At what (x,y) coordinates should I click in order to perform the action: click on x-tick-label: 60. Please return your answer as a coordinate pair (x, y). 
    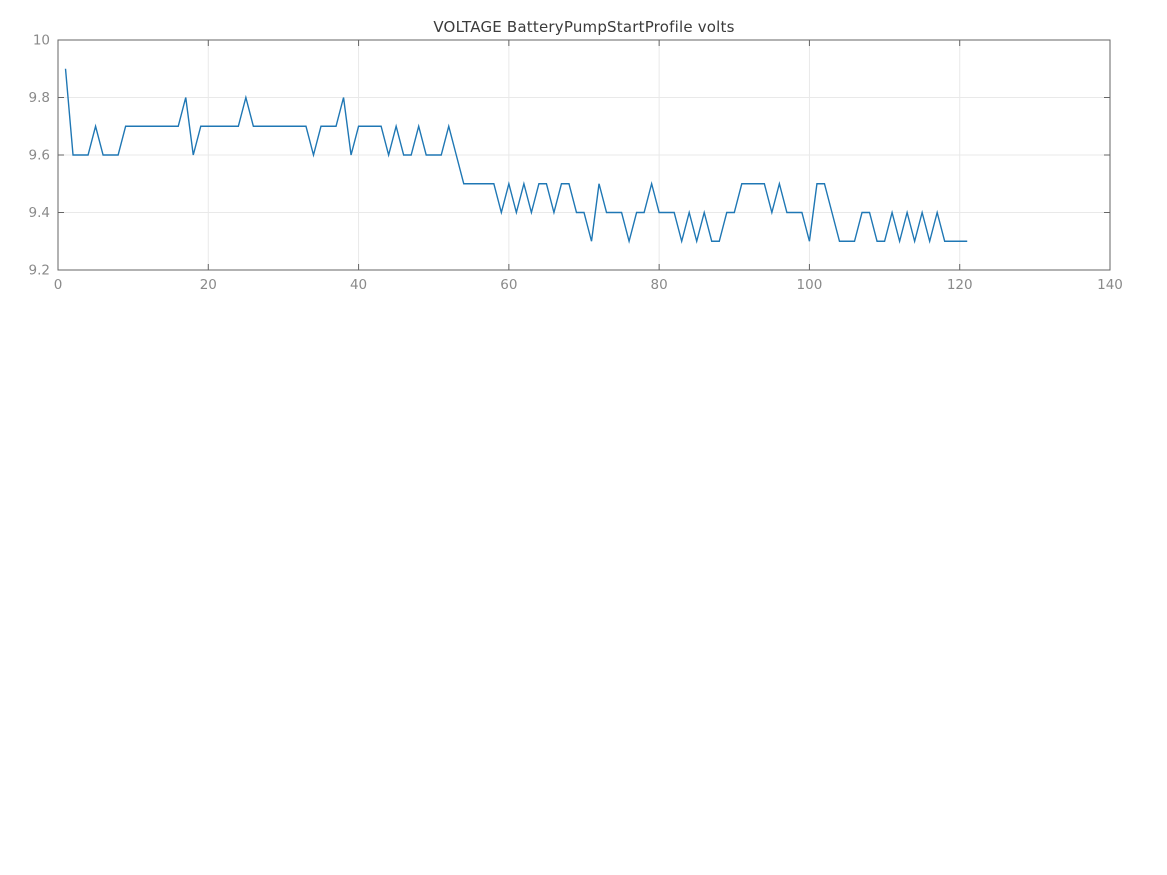
    Looking at the image, I should click on (508, 285).